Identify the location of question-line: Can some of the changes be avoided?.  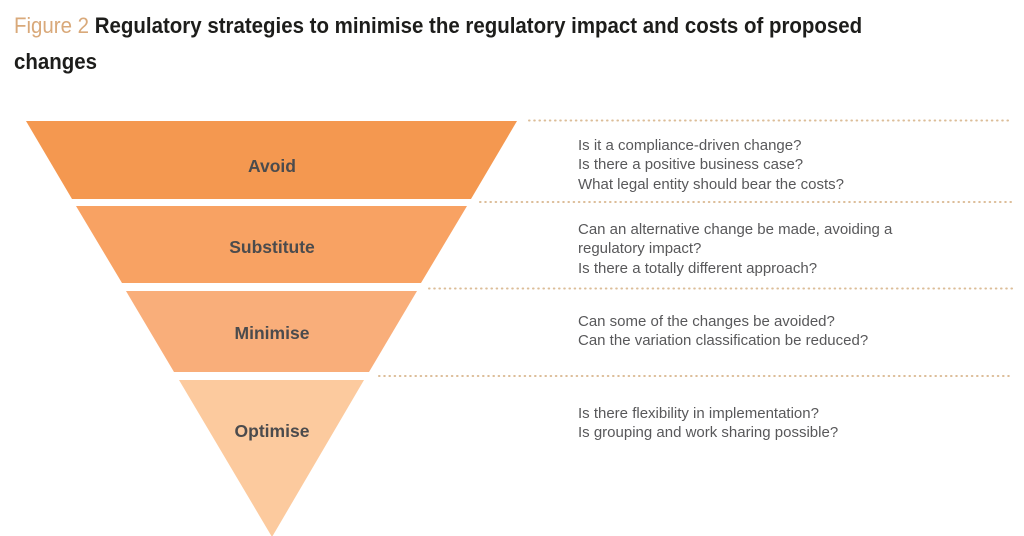
(706, 321).